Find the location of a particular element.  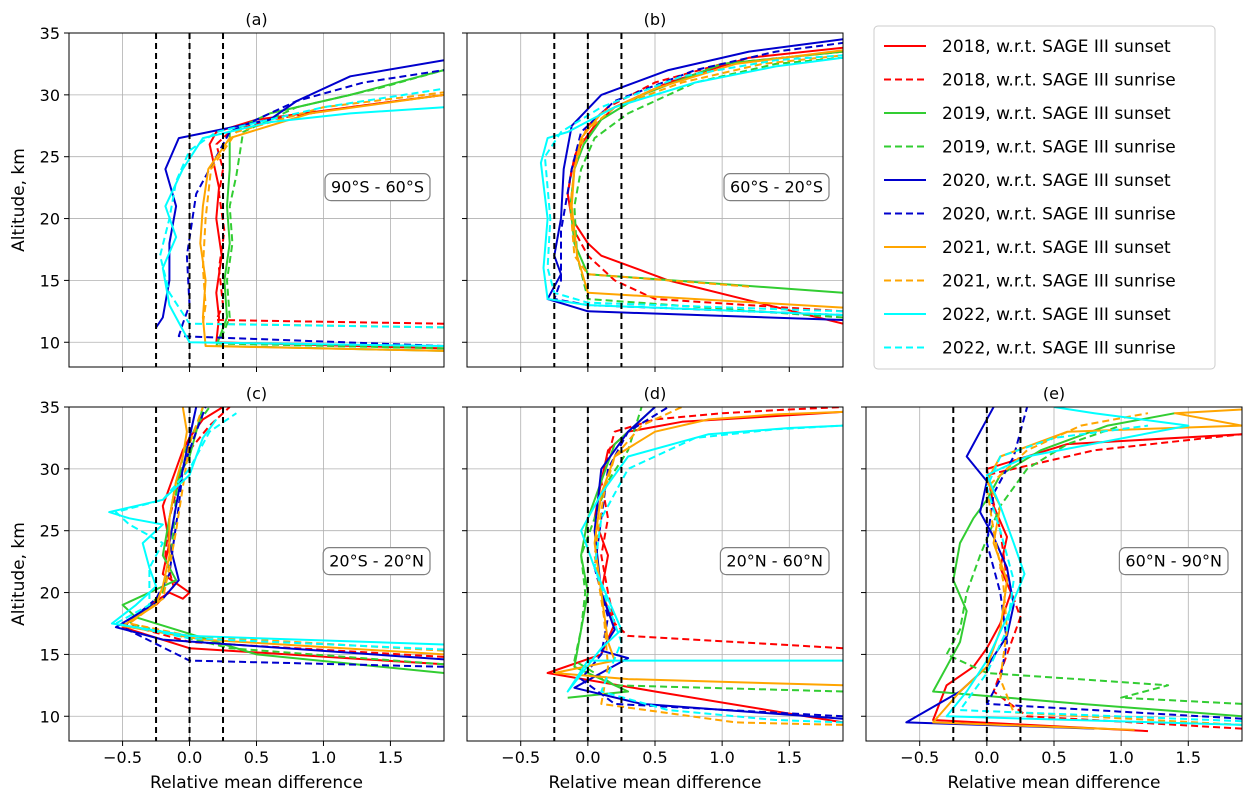

legend-entry: 2019, w.r.t. SAGE III sunrise is located at coordinates (1030, 148).